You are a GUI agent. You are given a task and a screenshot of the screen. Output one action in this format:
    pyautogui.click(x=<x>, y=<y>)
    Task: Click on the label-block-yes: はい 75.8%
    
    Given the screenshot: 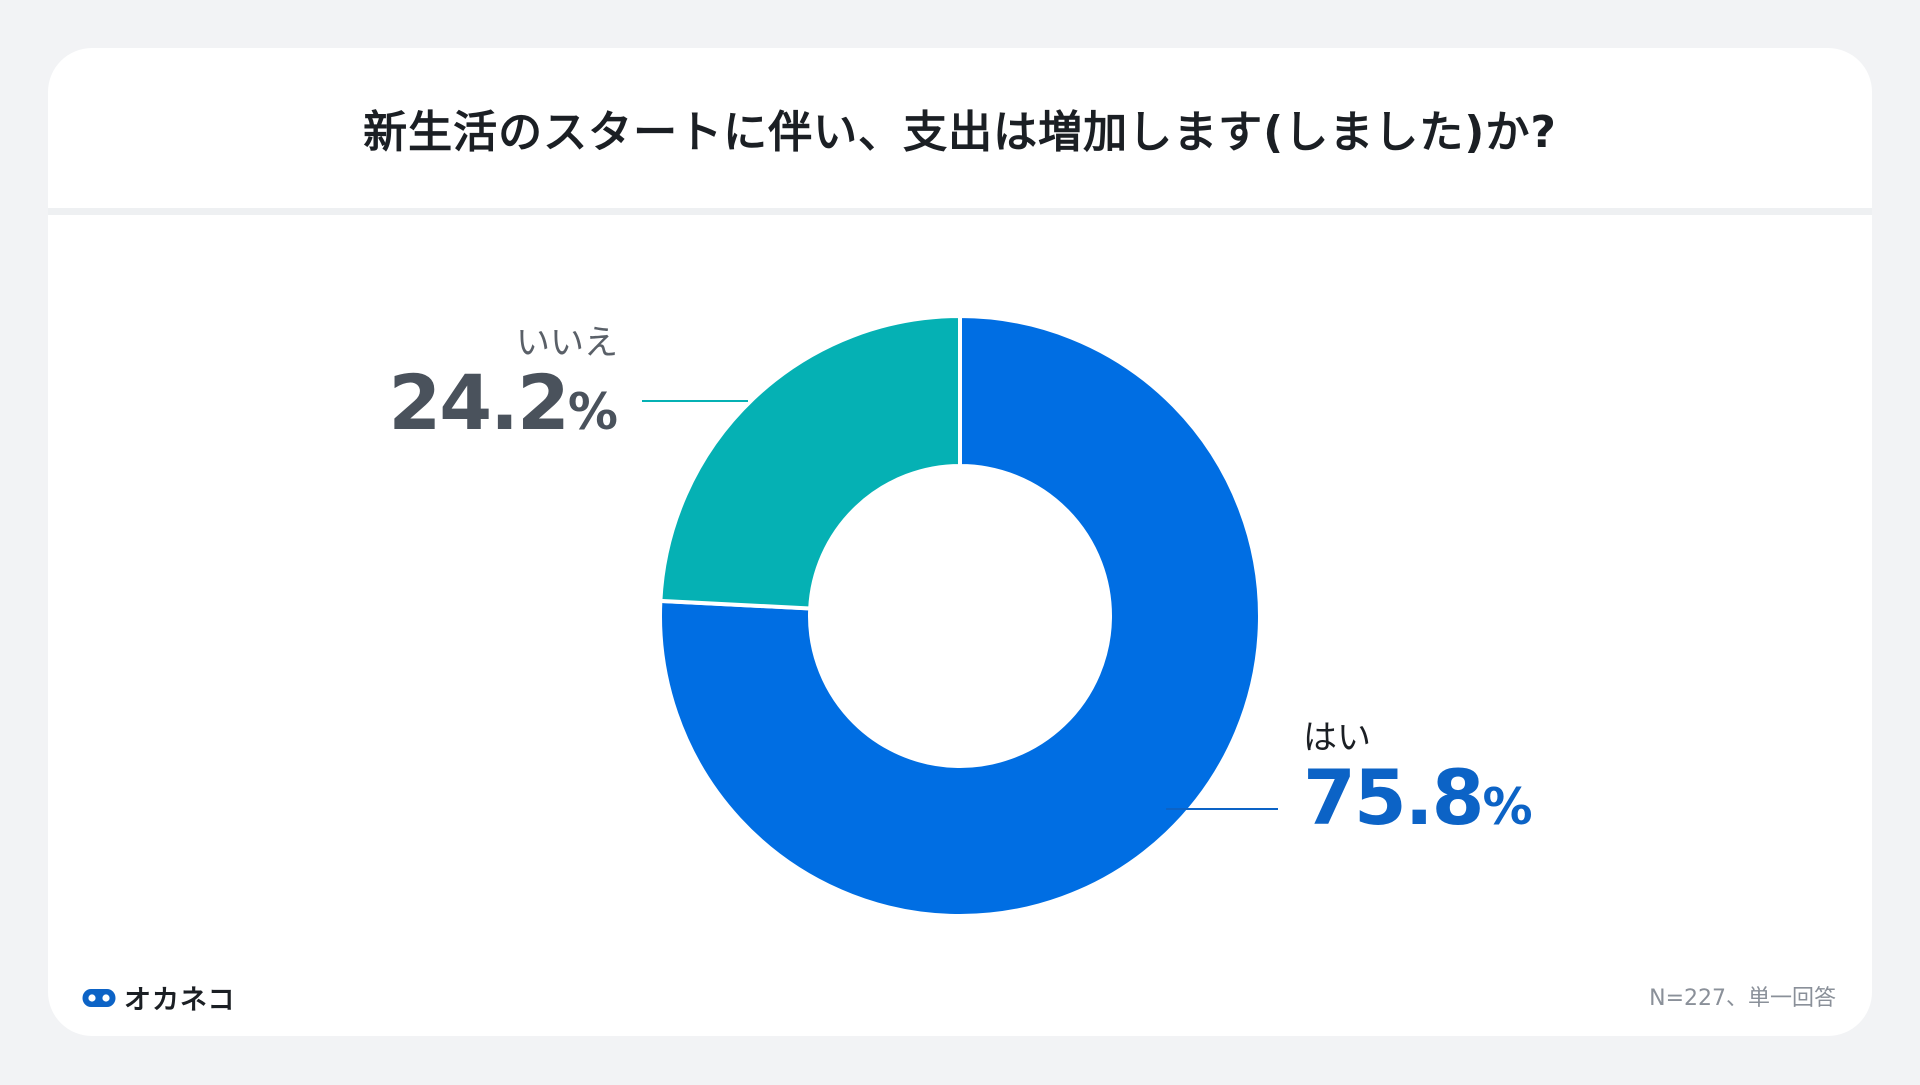 What is the action you would take?
    pyautogui.click(x=1418, y=788)
    